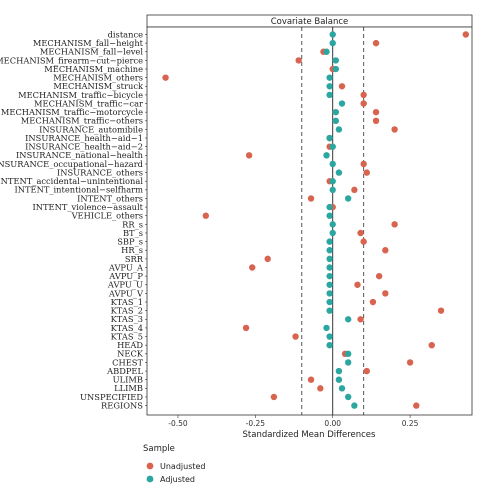 This screenshot has width=499, height=500. I want to click on y-tick-label: INSURANCE_national−health, so click(80, 155).